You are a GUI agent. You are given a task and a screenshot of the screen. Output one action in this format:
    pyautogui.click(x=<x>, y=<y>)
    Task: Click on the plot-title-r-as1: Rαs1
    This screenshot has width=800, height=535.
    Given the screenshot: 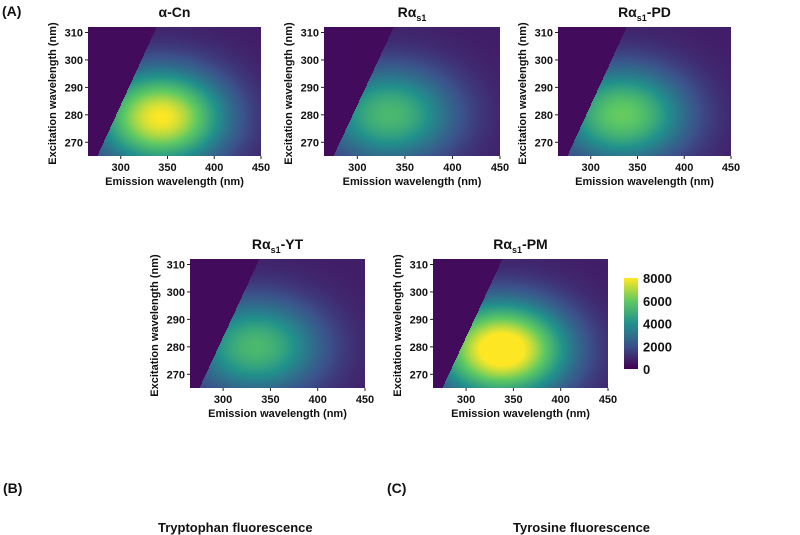 What is the action you would take?
    pyautogui.click(x=412, y=13)
    